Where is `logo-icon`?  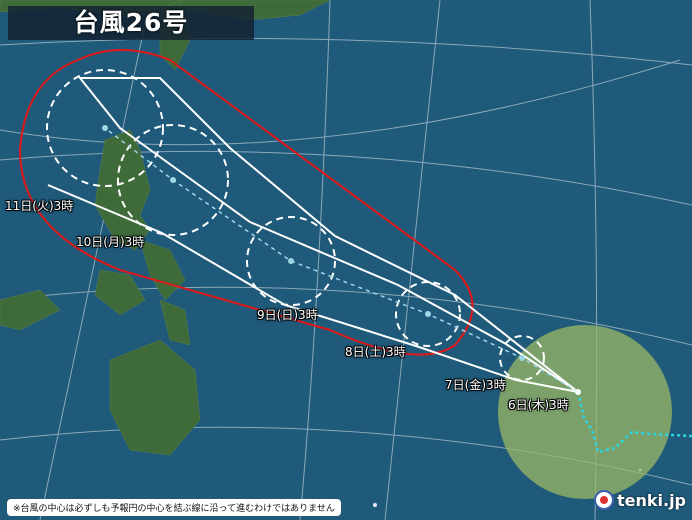 logo-icon is located at coordinates (603, 500).